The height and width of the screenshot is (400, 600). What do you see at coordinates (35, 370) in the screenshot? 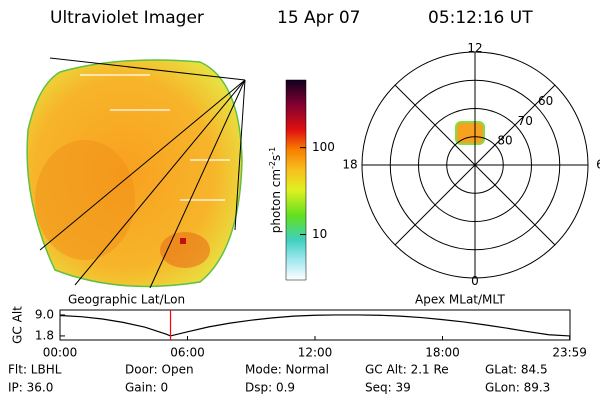
I see `info-field: Flt: LBHL` at bounding box center [35, 370].